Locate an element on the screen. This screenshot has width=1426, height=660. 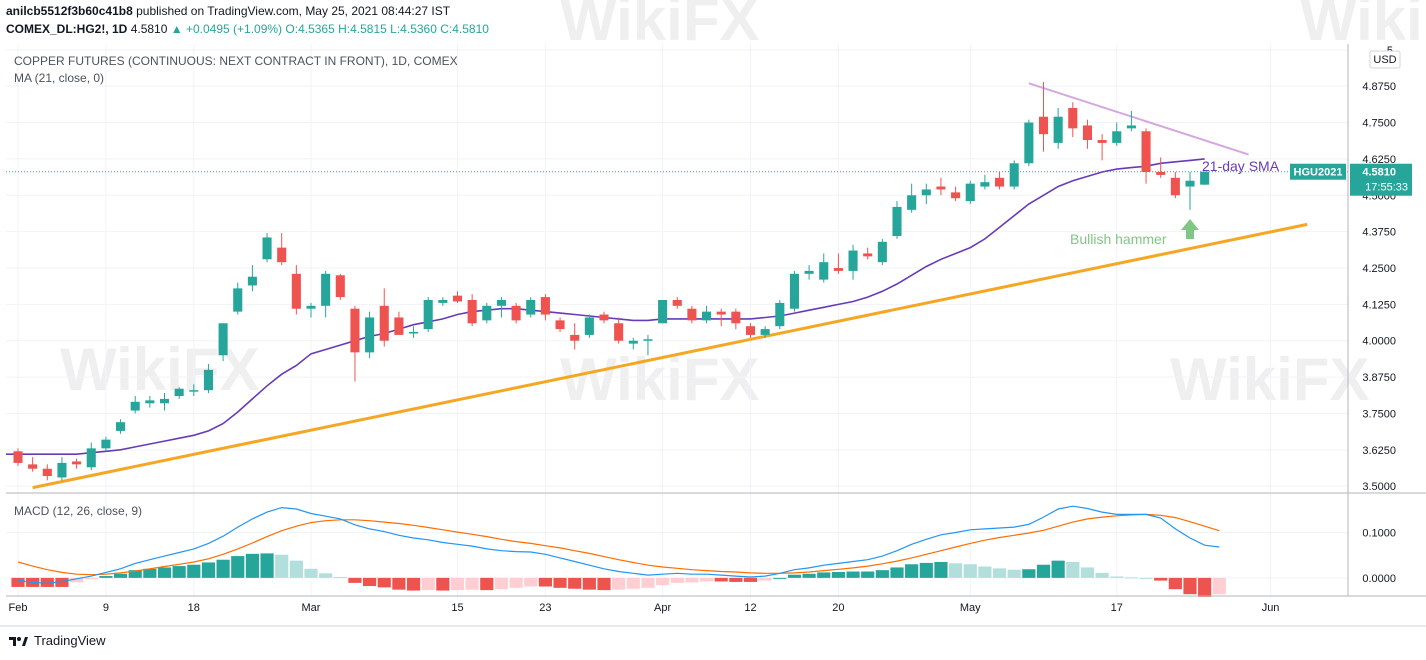
symbol-tag-label: HGU2021 is located at coordinates (1318, 173).